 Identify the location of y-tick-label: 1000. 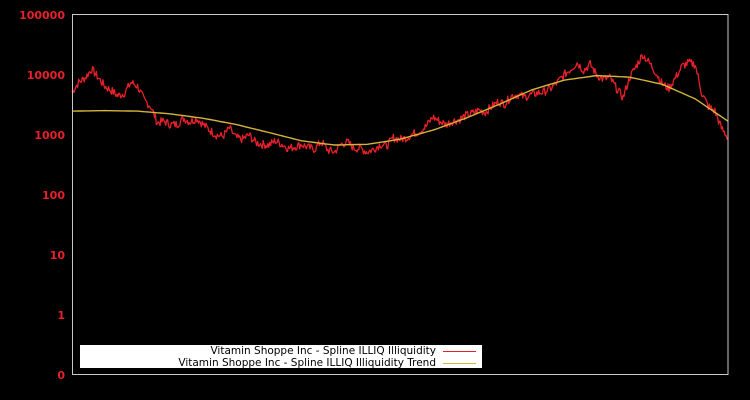
(49, 135).